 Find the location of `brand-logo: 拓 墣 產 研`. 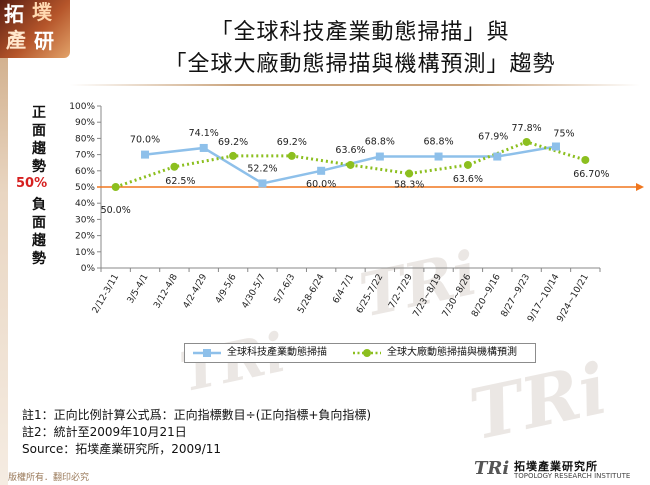

brand-logo: 拓 墣 產 研 is located at coordinates (35, 29).